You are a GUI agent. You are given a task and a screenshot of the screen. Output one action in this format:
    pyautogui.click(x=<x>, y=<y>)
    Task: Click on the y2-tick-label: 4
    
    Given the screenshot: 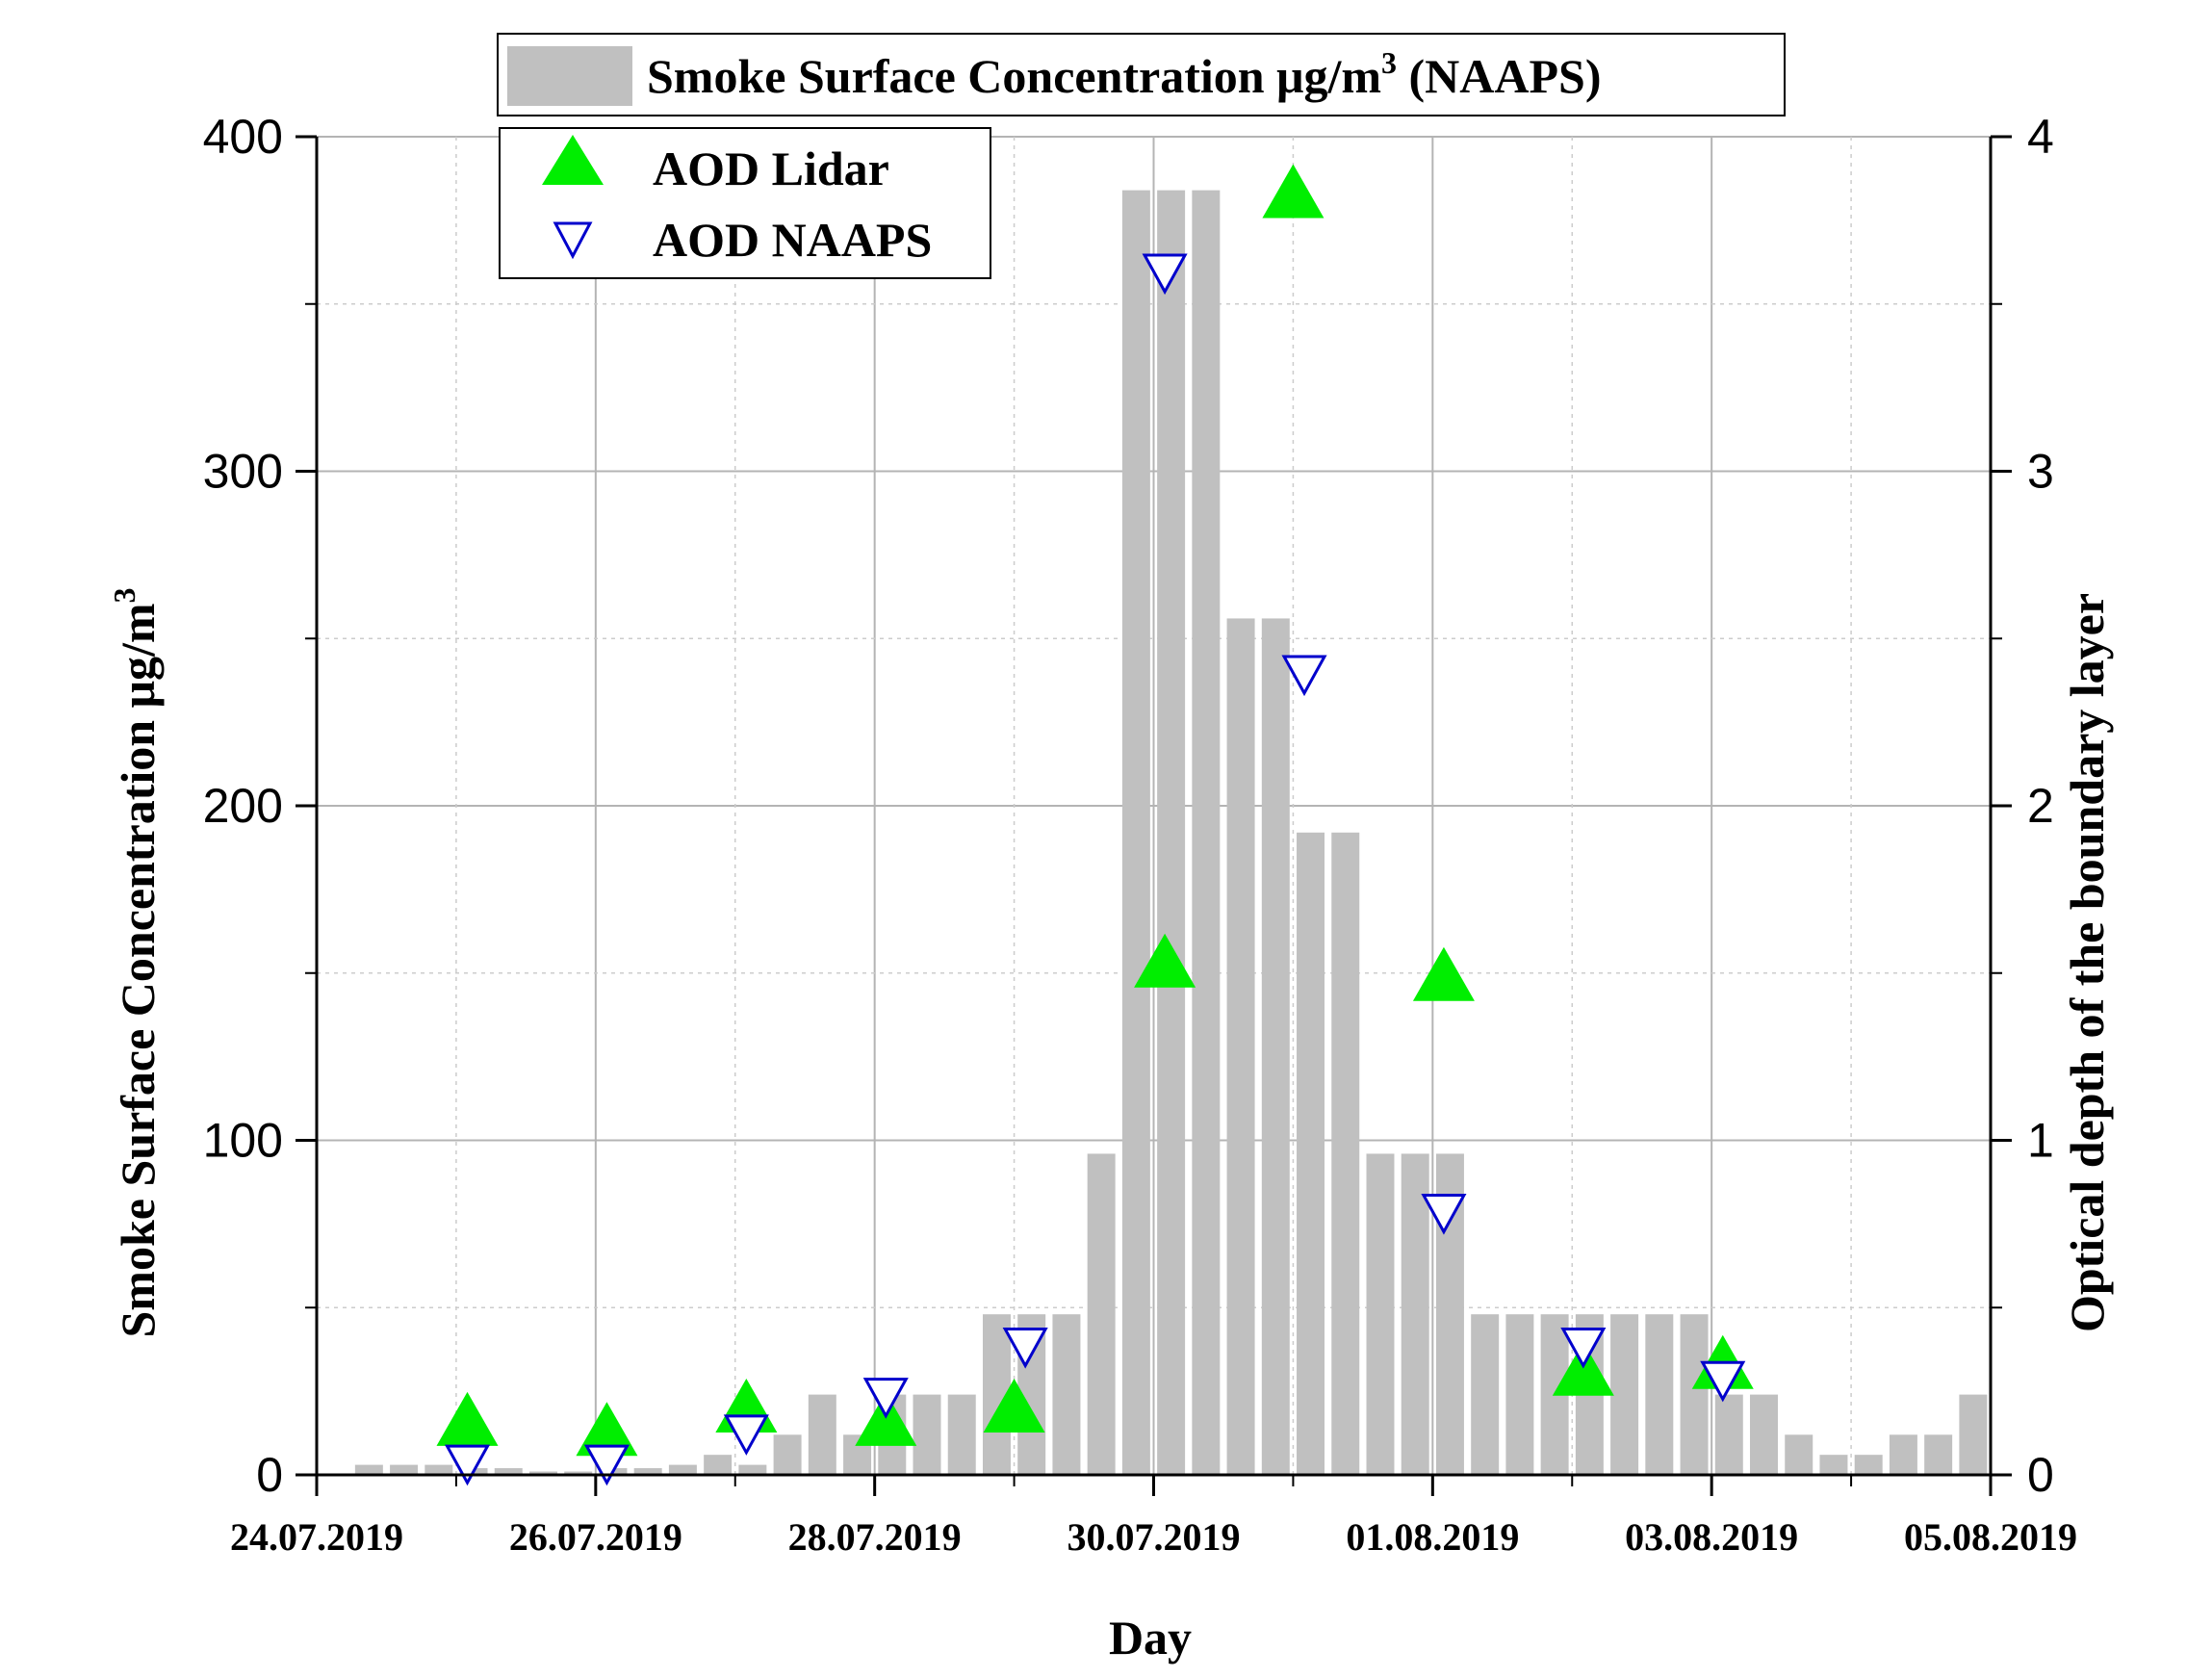 What is the action you would take?
    pyautogui.click(x=2040, y=137)
    